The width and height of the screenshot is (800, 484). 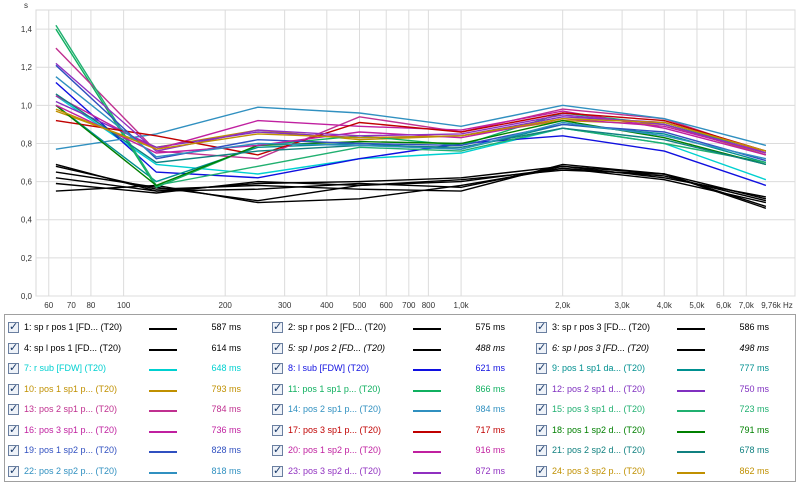 I want to click on legend-label: 19: pos 1 sp2 p... (T20), so click(x=71, y=450).